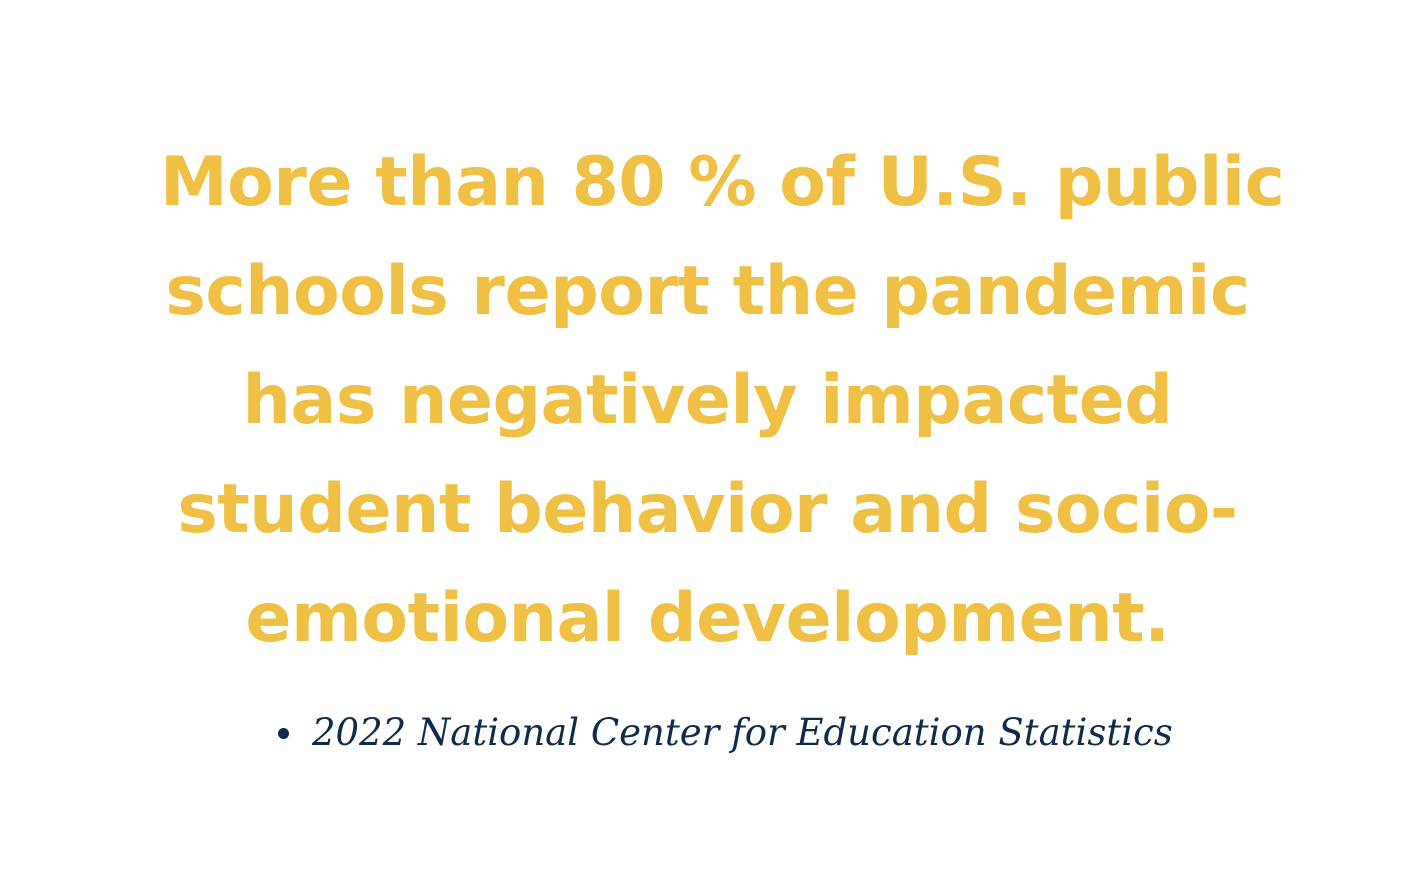 This screenshot has width=1415, height=880. What do you see at coordinates (707, 291) in the screenshot?
I see `quote-line-2: schools report the pandemic` at bounding box center [707, 291].